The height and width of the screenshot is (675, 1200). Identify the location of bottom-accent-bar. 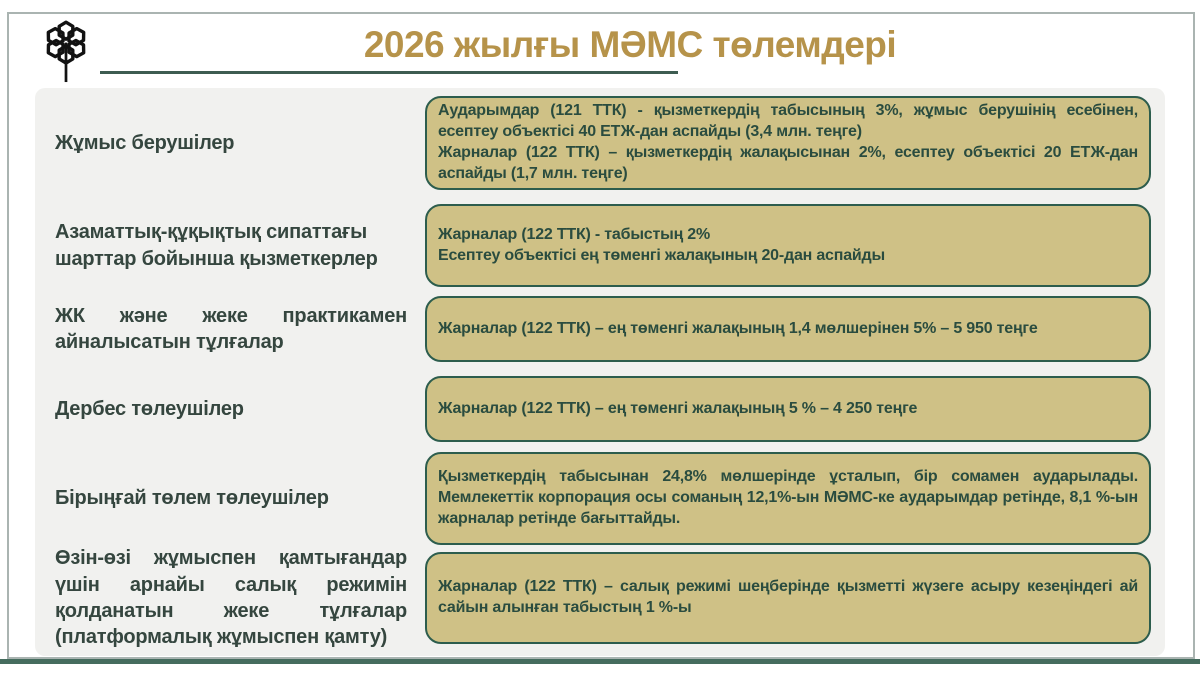
(600, 661).